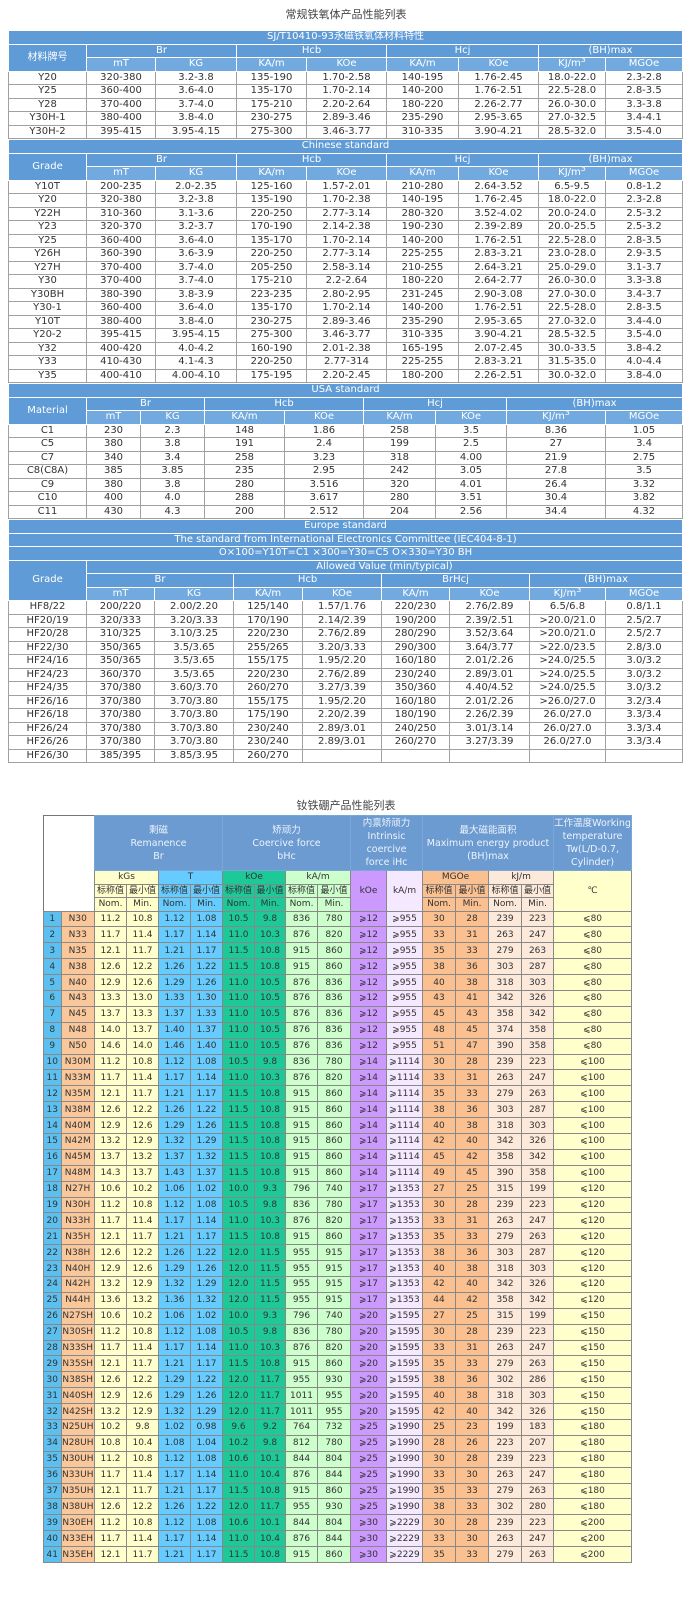  What do you see at coordinates (301, 1523) in the screenshot?
I see `bhc-kam-nom-cell: 844` at bounding box center [301, 1523].